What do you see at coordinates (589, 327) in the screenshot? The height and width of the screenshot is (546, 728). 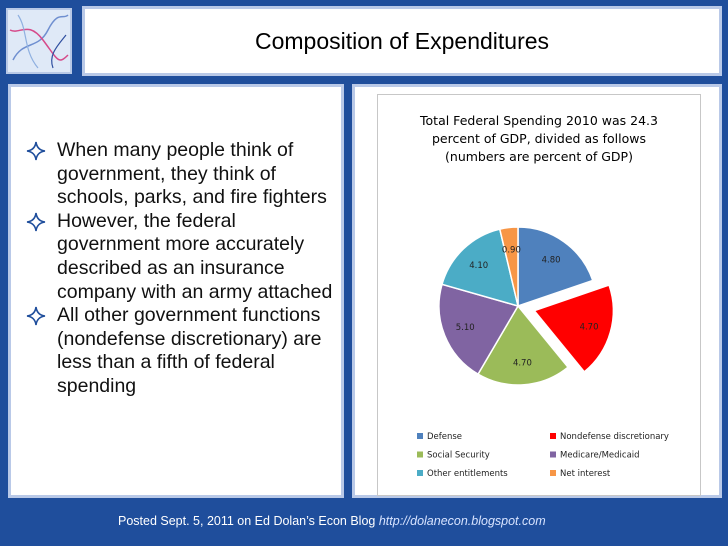 I see `pie-data-label-1: 4.70` at bounding box center [589, 327].